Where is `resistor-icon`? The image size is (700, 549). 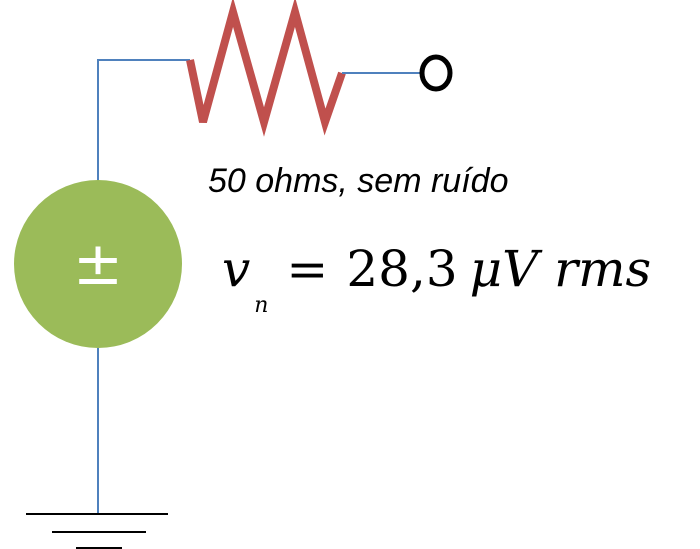
resistor-icon is located at coordinates (266, 68).